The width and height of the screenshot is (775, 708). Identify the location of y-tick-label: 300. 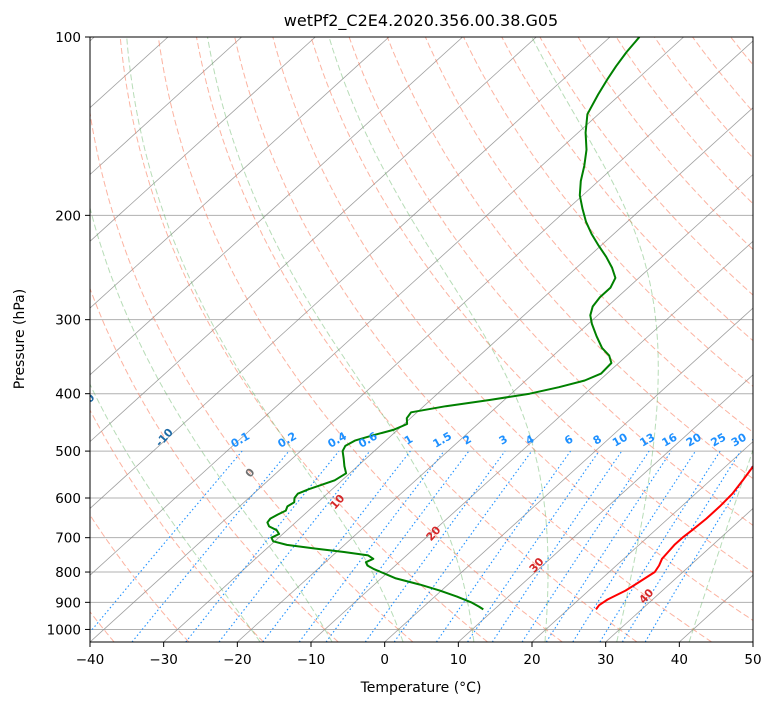
(68, 321).